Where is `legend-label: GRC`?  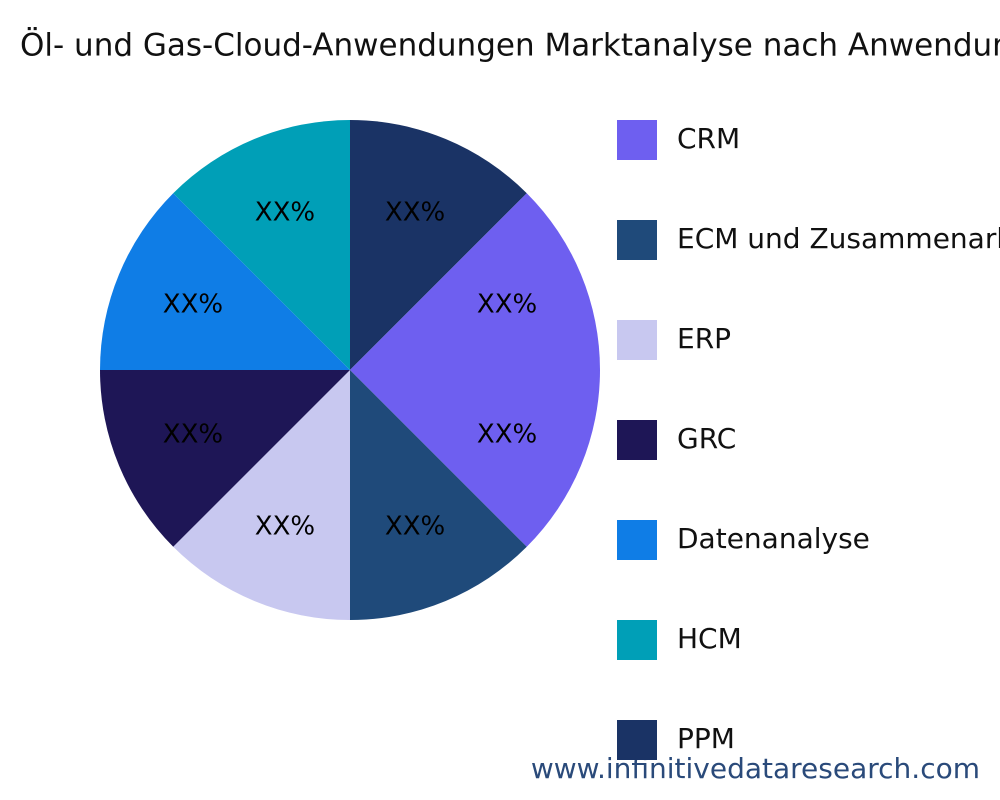 legend-label: GRC is located at coordinates (706, 438).